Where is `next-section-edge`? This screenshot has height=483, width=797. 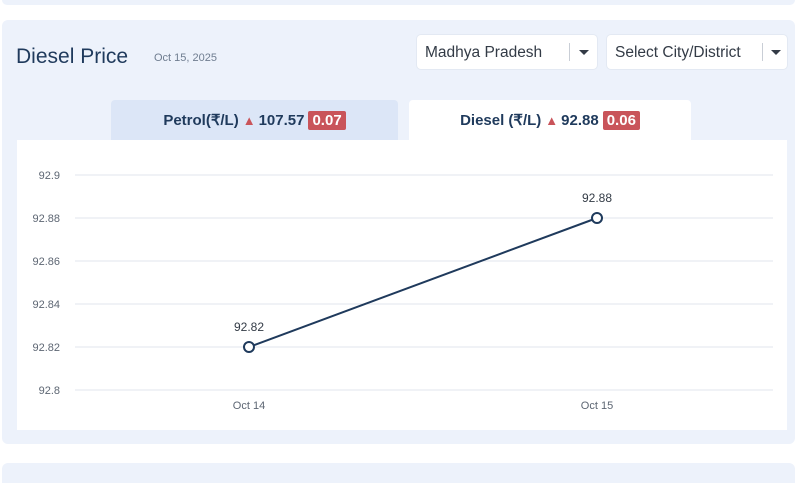 next-section-edge is located at coordinates (398, 473).